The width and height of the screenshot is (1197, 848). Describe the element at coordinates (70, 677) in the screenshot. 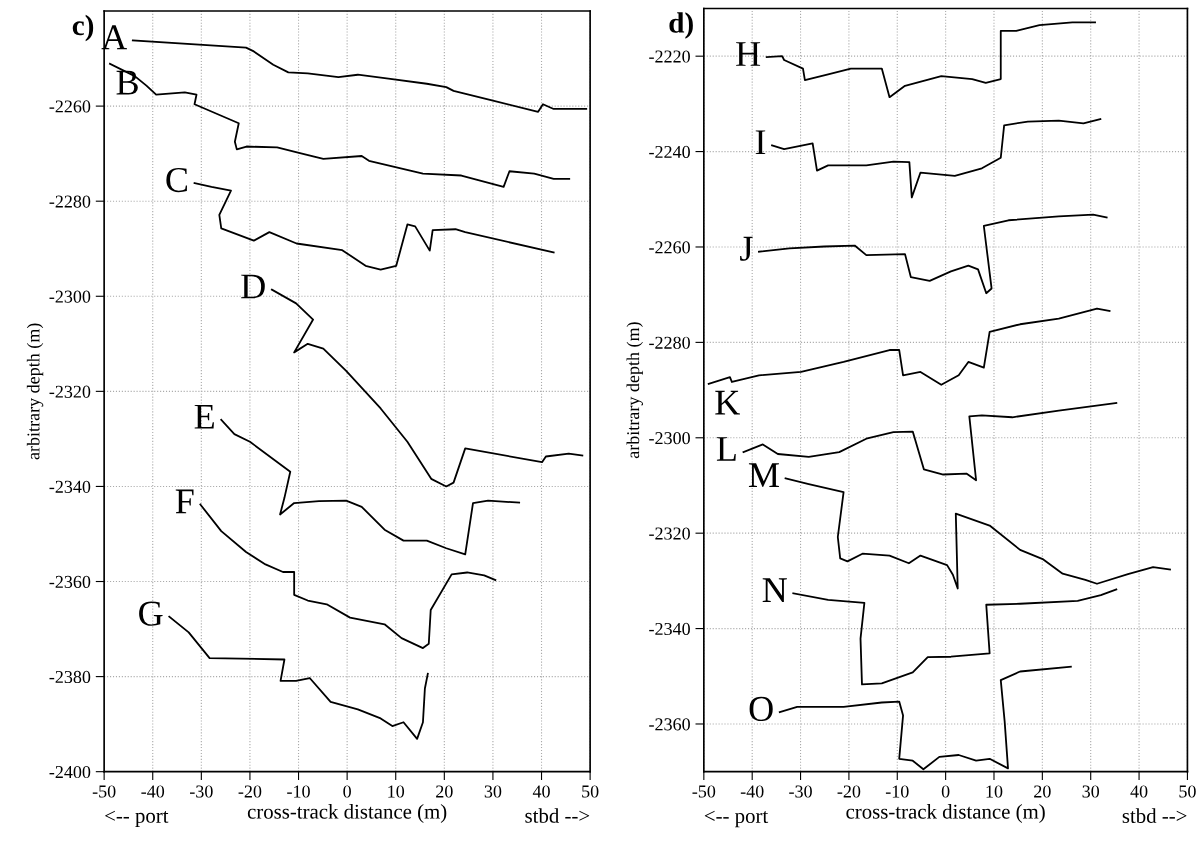

I see `y-tick-label: -2380` at that location.